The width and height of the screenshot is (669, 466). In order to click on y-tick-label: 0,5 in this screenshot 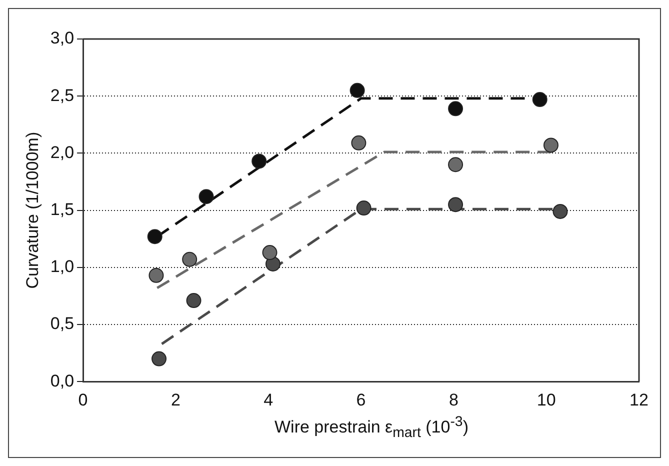, I will do `click(62, 324)`.